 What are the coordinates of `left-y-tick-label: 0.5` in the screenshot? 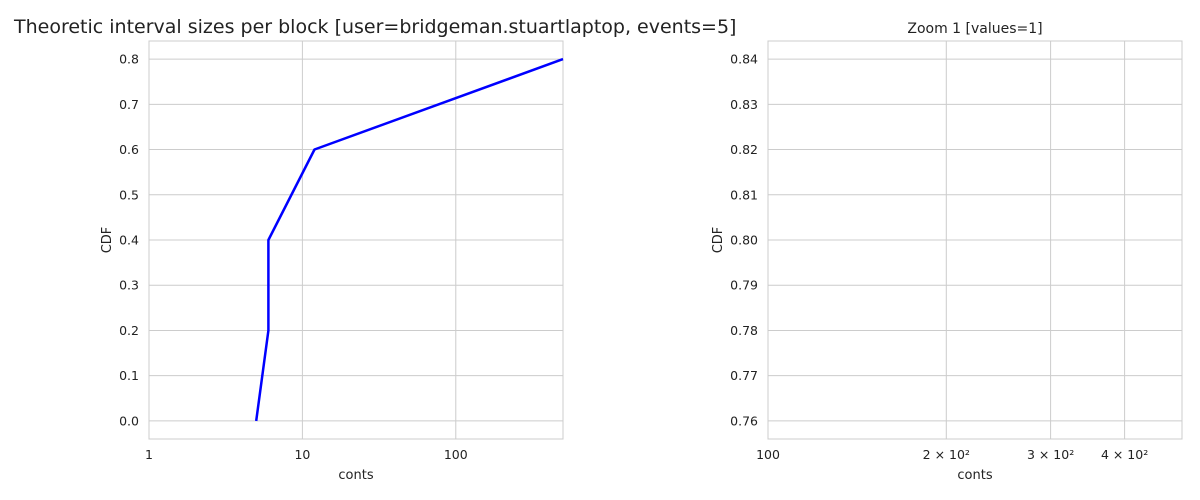 It's located at (129, 194).